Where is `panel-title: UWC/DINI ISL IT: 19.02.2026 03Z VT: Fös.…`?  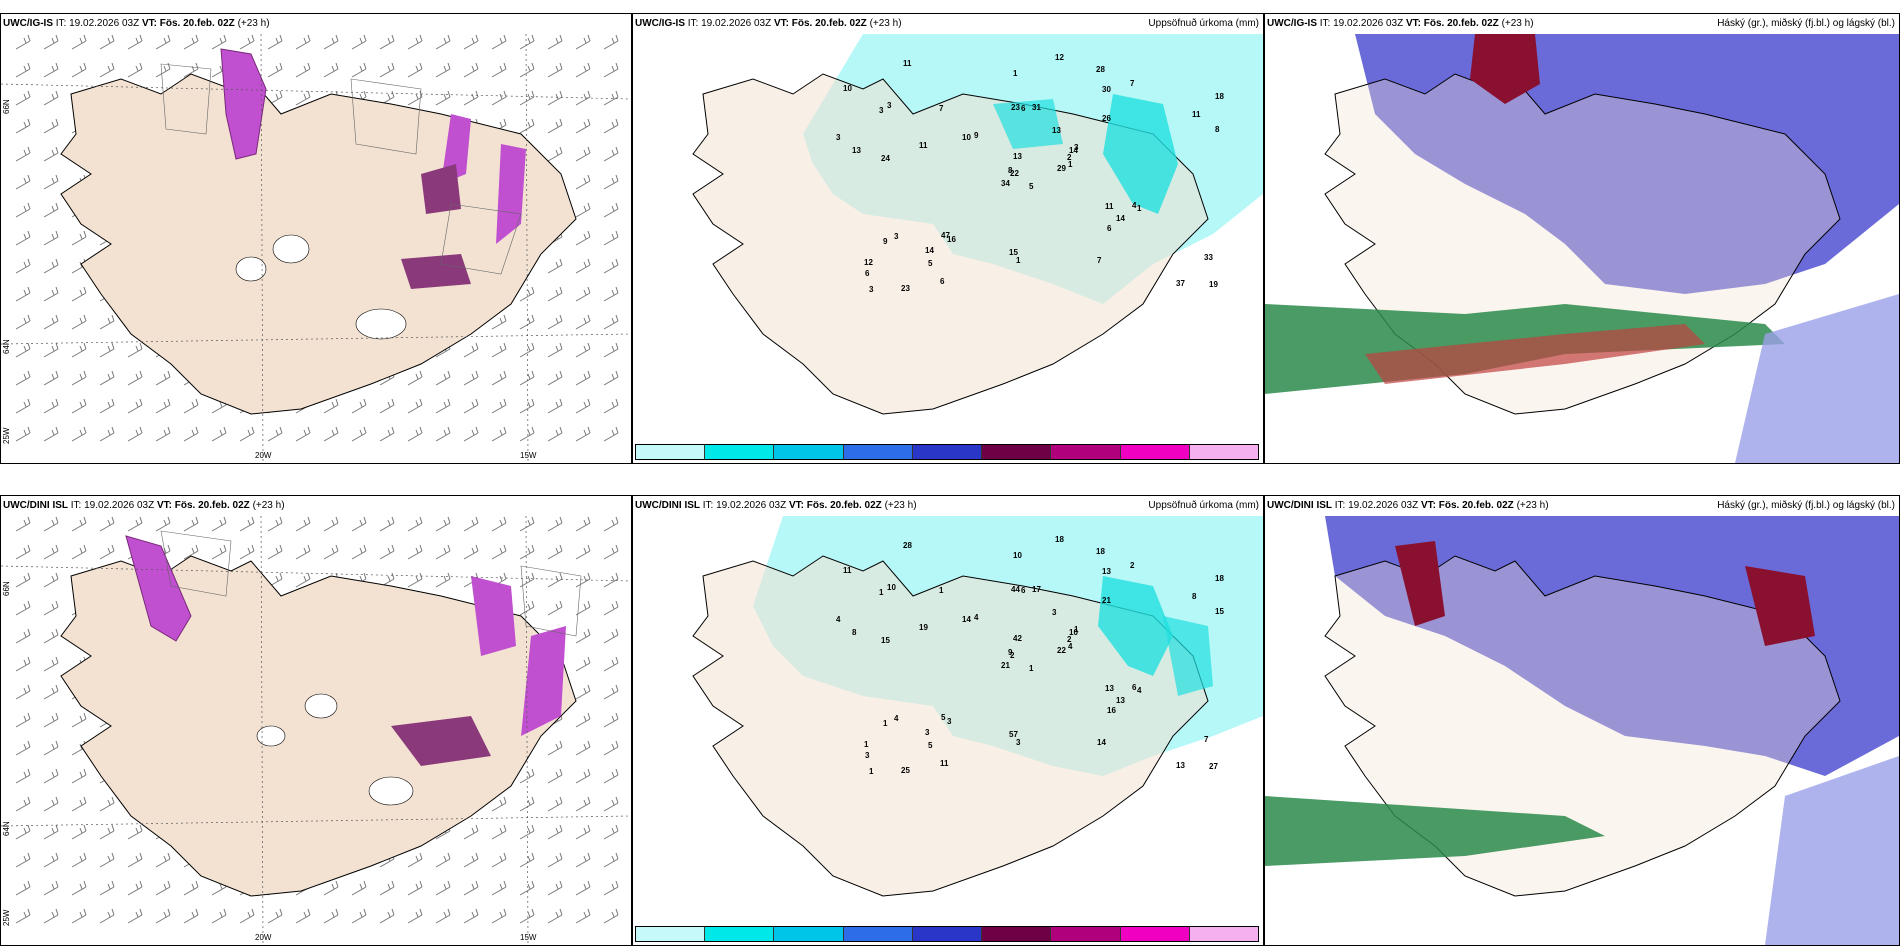
panel-title: UWC/DINI ISL IT: 19.02.2026 03Z VT: Fös.… is located at coordinates (144, 505).